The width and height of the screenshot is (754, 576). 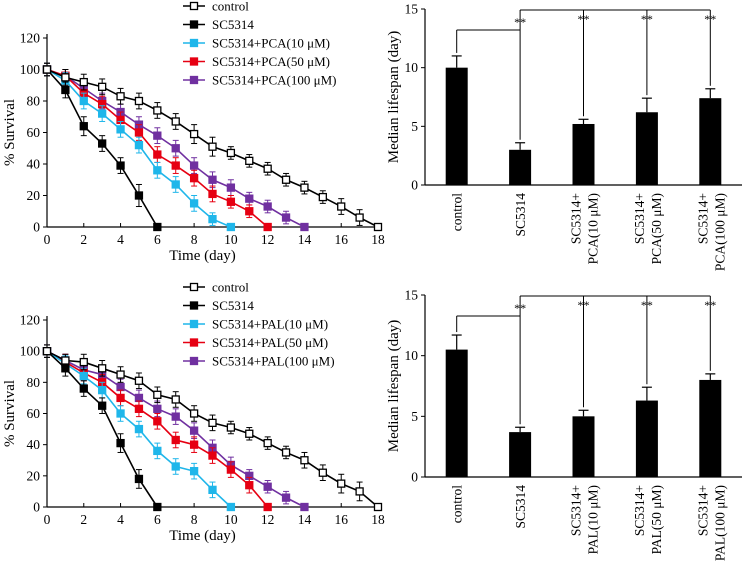 I want to click on x-tick-label: SC5314+ PCA(100 μM), so click(x=711, y=232).